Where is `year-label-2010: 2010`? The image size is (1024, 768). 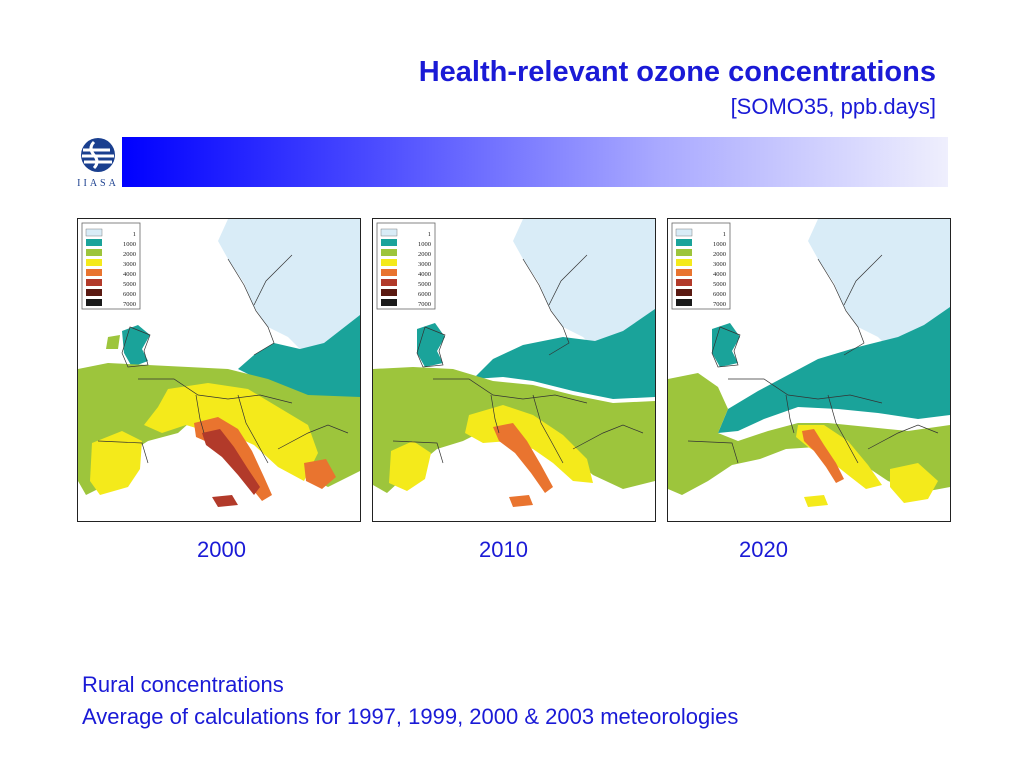
year-label-2010: 2010 is located at coordinates (503, 549).